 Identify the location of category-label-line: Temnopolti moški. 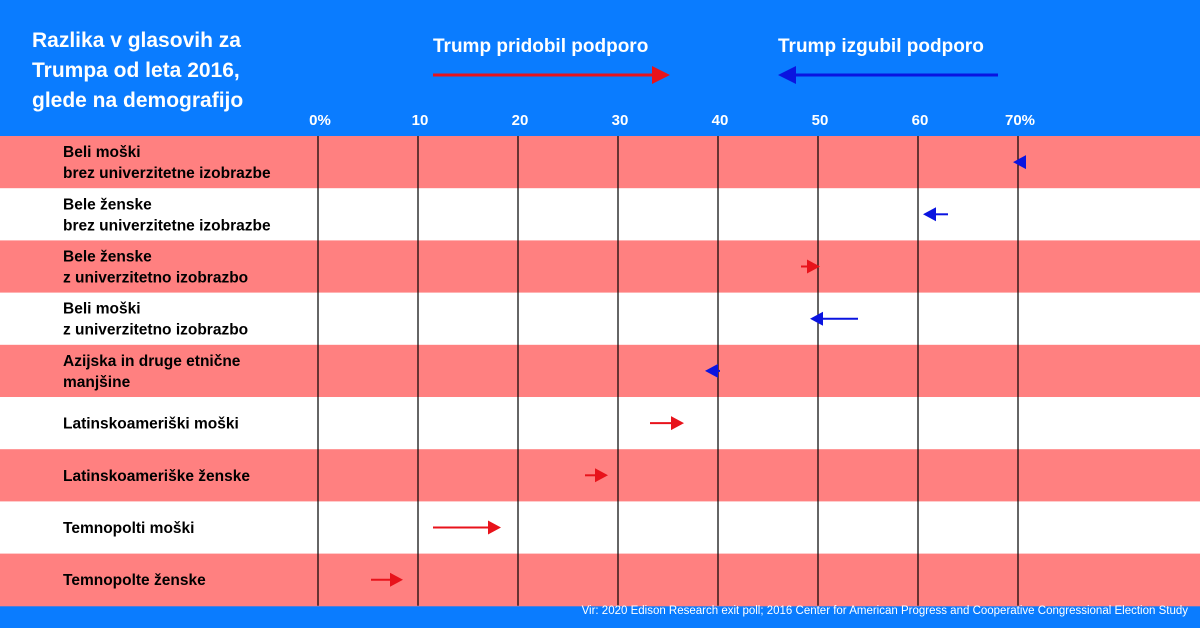
(128, 528).